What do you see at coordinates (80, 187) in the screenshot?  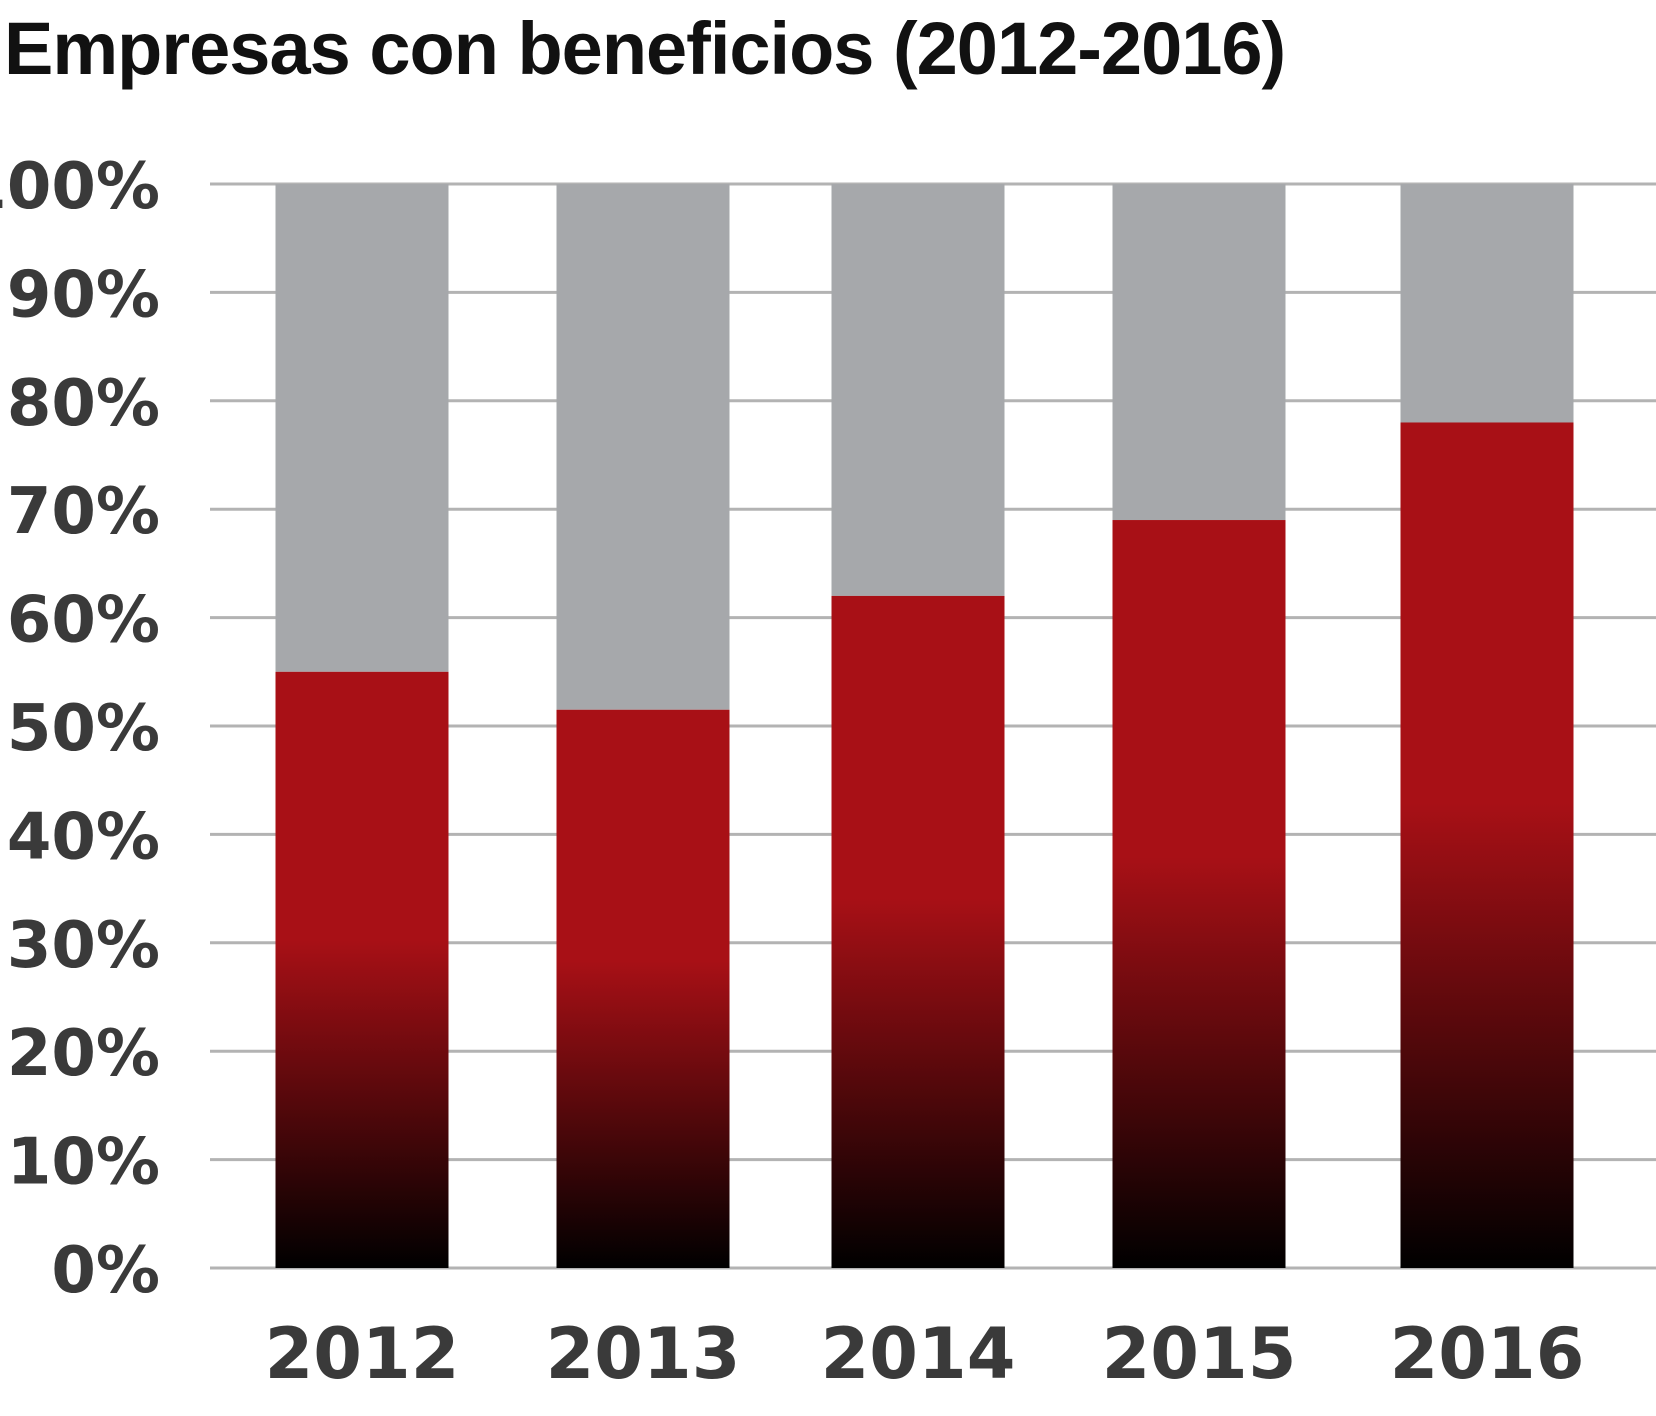 I see `y-tick-label: 100%` at bounding box center [80, 187].